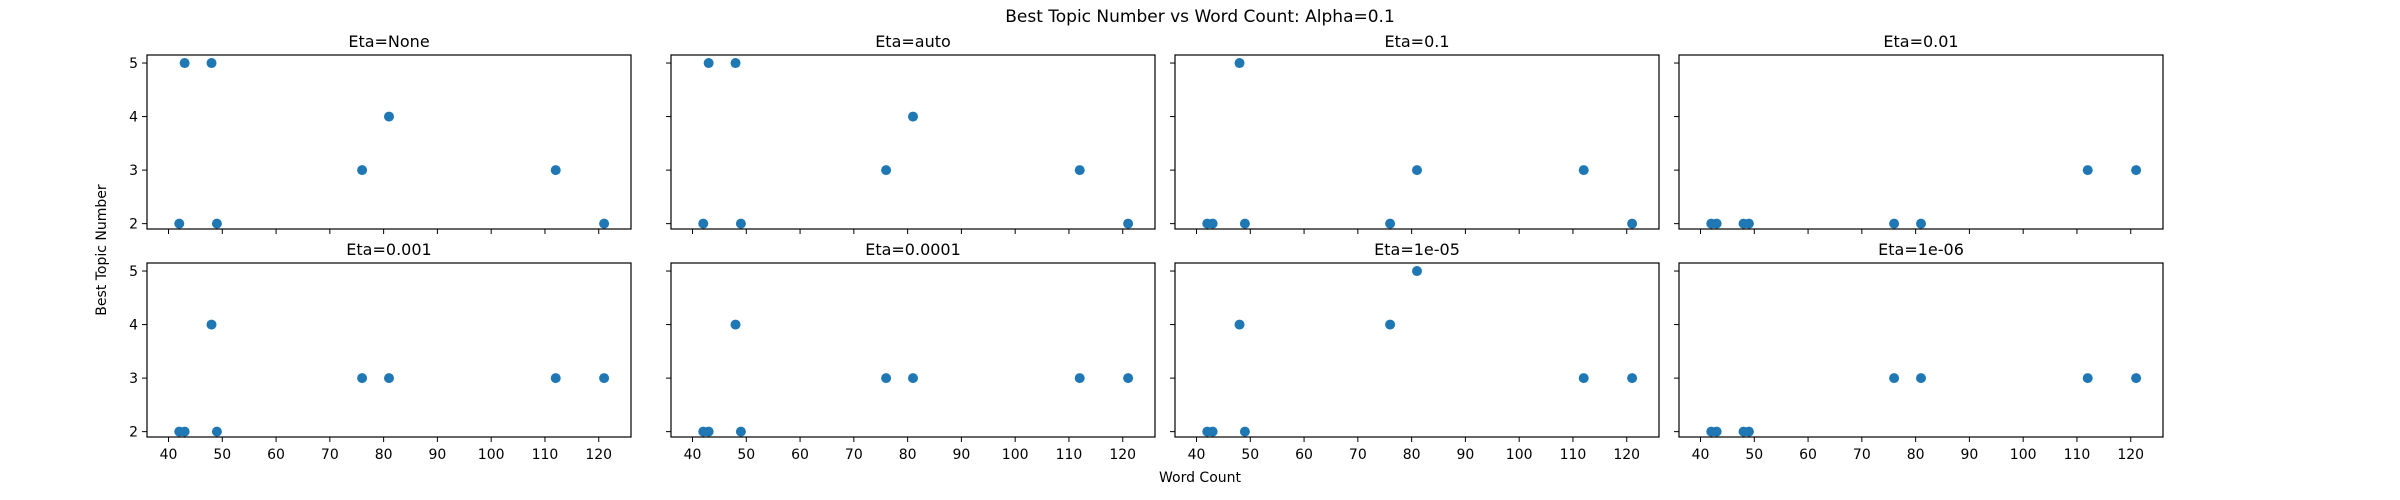  Describe the element at coordinates (1416, 41) in the screenshot. I see `subplot-title: Eta=0.1` at that location.